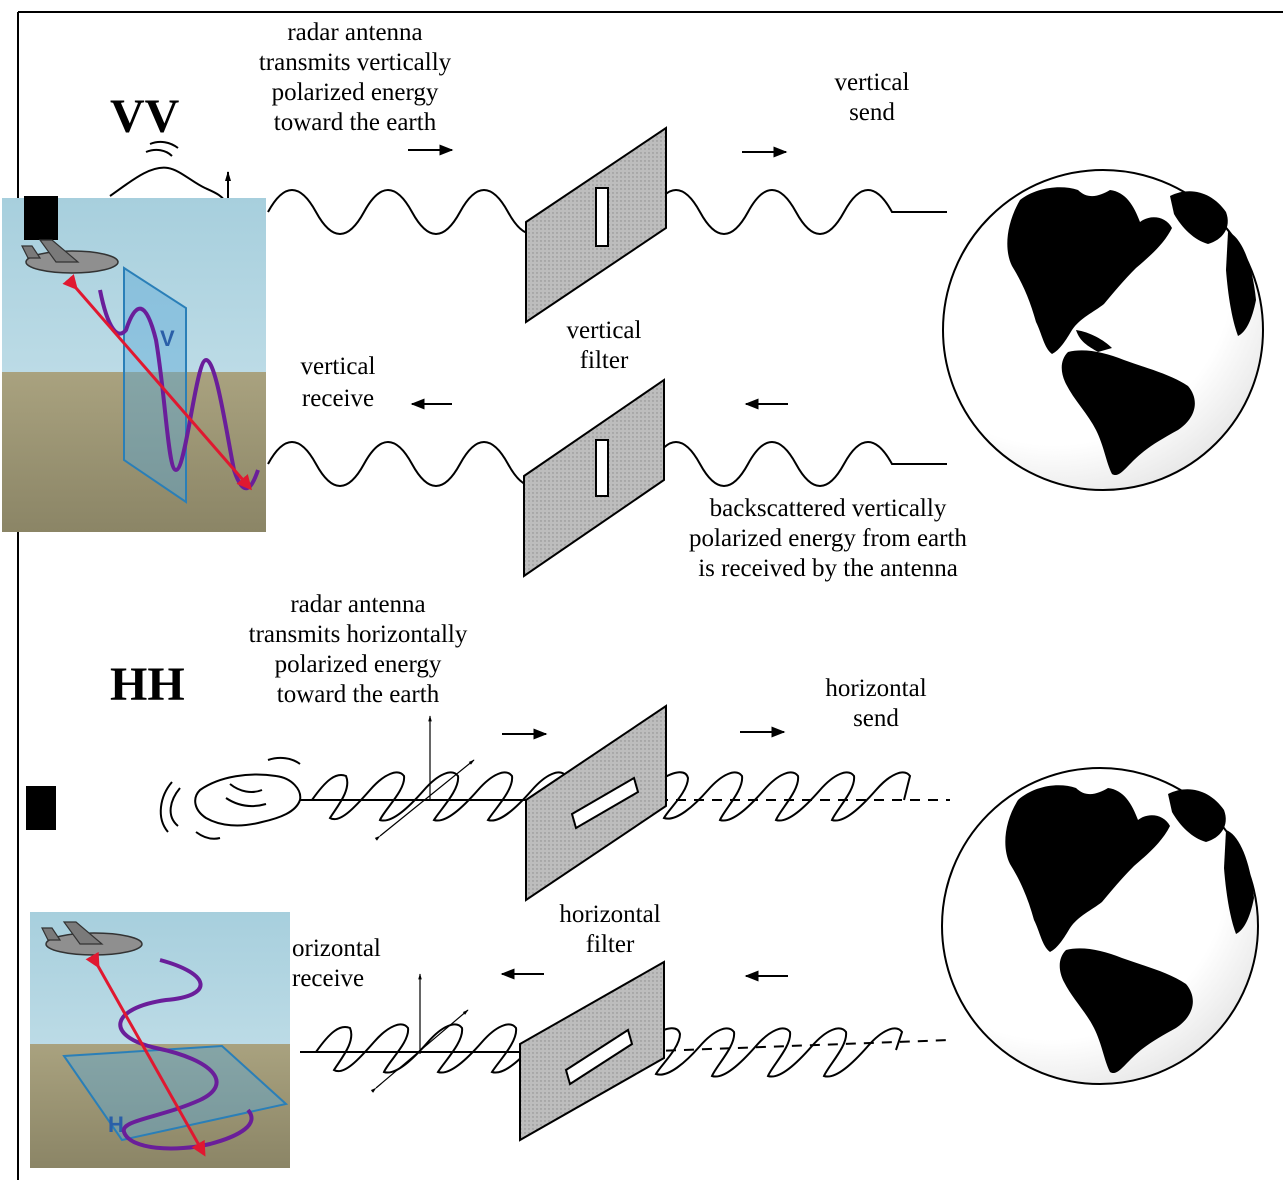 Image resolution: width=1283 pixels, height=1180 pixels. I want to click on vv-thumbnail: V, so click(134, 364).